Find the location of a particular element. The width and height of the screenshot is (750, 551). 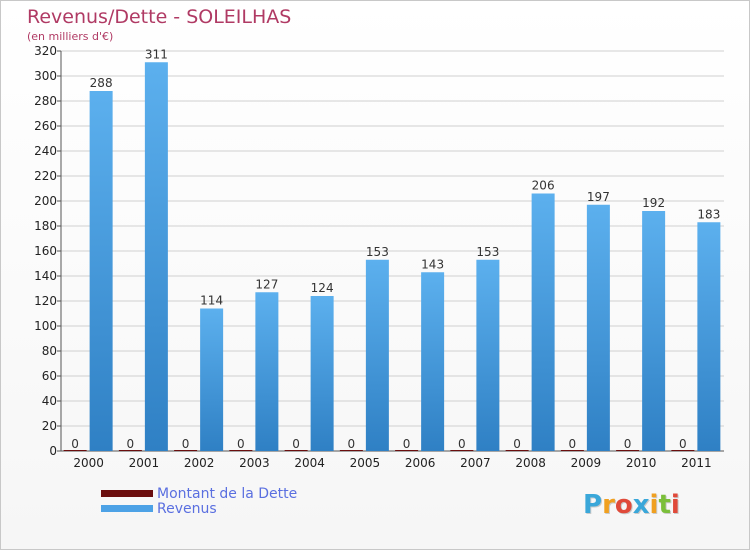

x-tick-label: 2000 is located at coordinates (88, 463).